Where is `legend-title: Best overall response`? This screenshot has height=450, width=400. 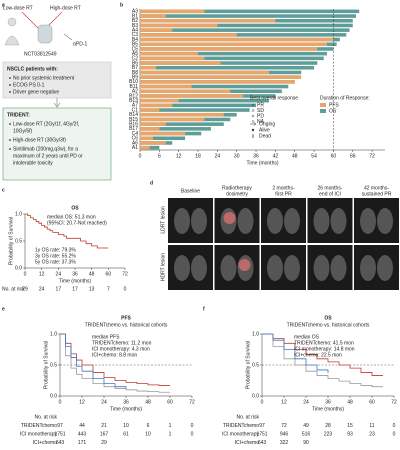
legend-title: Best overall response is located at coordinates (274, 98).